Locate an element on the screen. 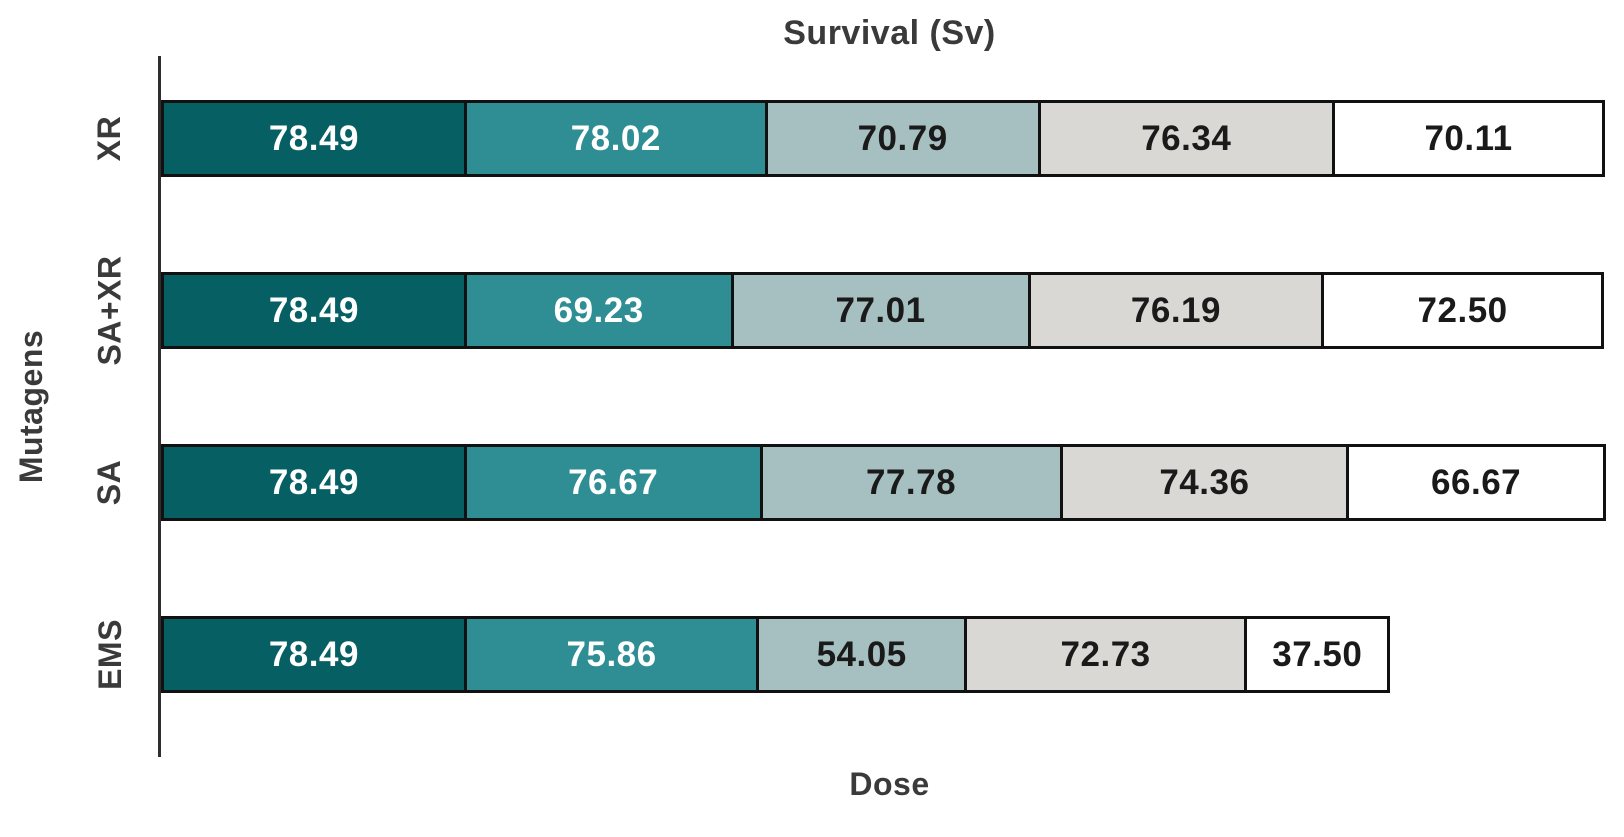 This screenshot has width=1624, height=837. bar-segment-sa-xr-stack-segment-4: 76.19 is located at coordinates (1176, 310).